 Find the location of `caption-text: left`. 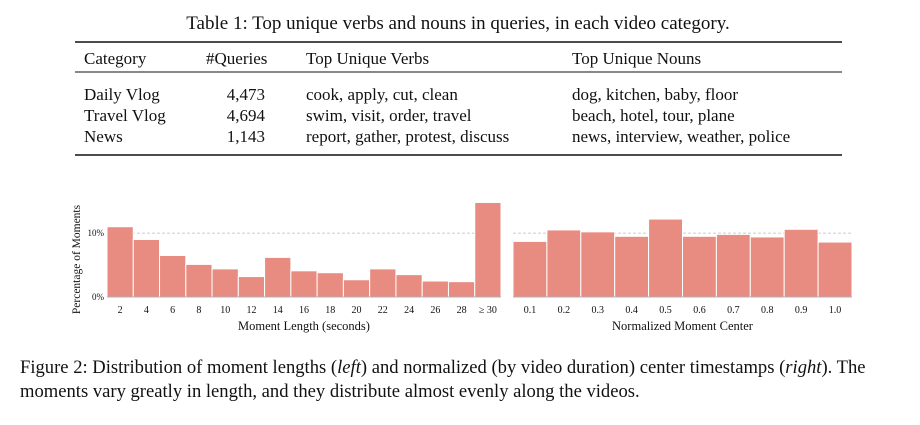

caption-text: left is located at coordinates (349, 367).